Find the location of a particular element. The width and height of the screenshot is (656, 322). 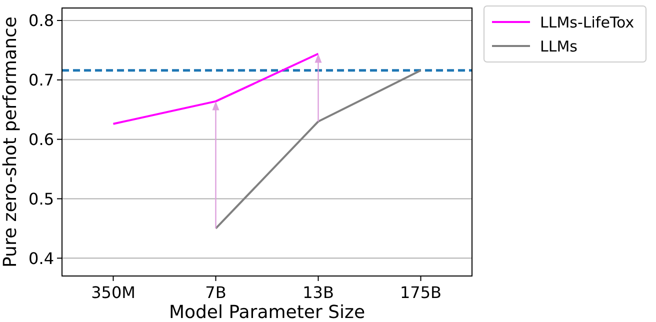

legend-label: LLMs-LifeTox is located at coordinates (587, 22).